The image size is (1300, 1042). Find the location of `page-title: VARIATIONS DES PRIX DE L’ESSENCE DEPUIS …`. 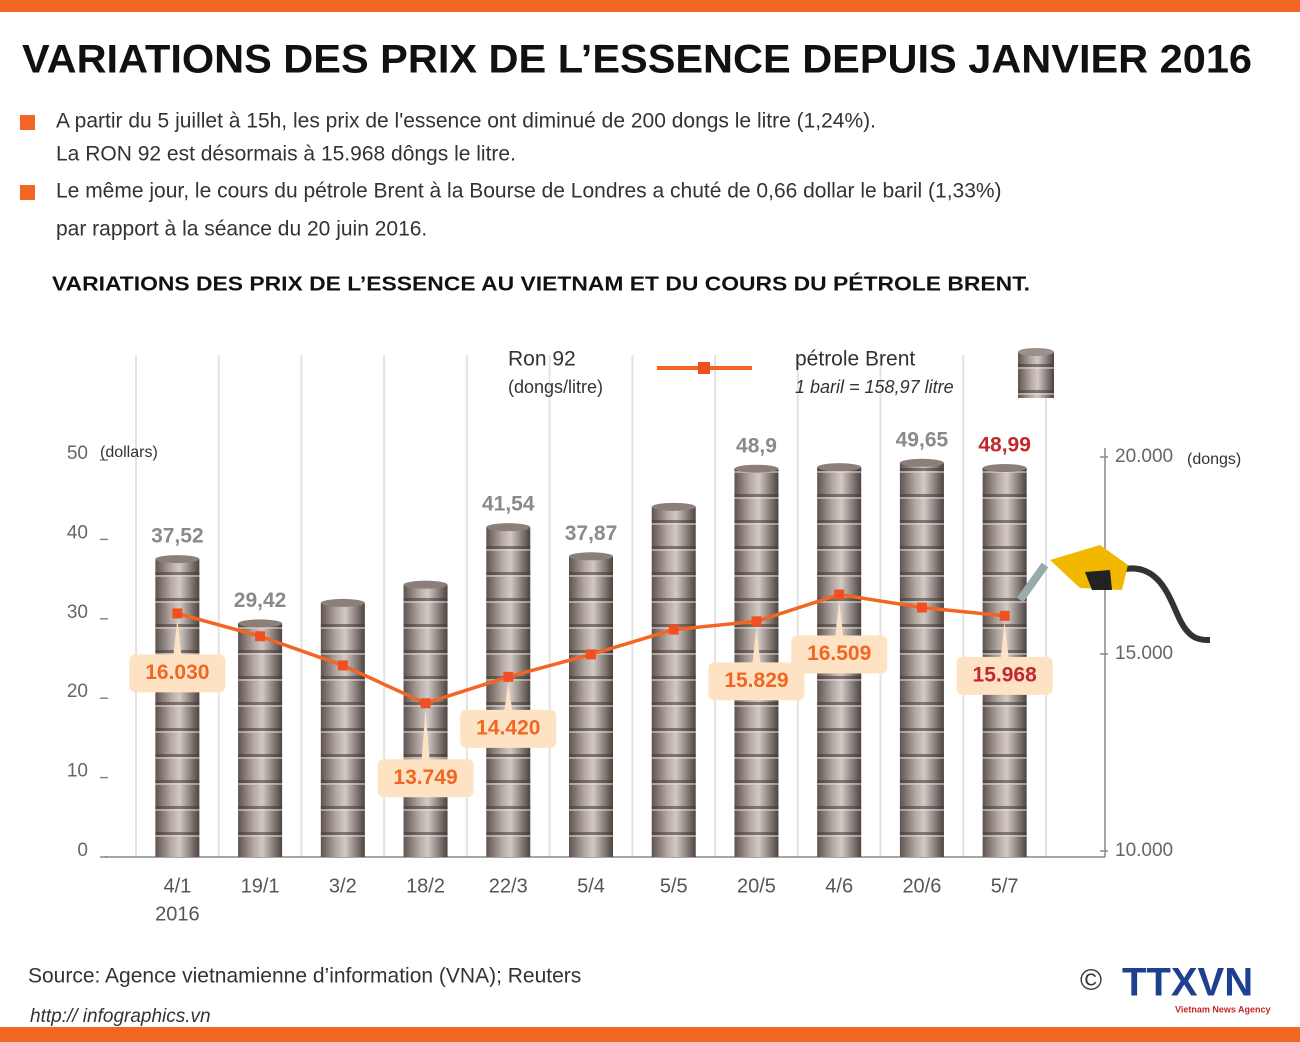

page-title: VARIATIONS DES PRIX DE L’ESSENCE DEPUIS … is located at coordinates (637, 60).